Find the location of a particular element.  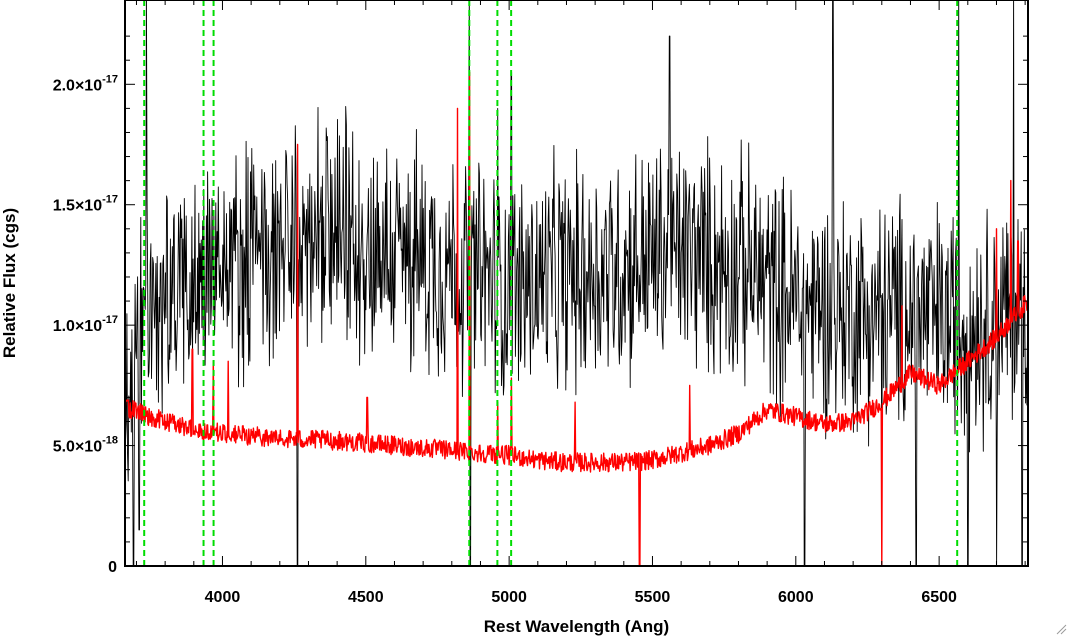

y-tick-label-1e-17: 1.0×10⁻¹⁷ is located at coordinates (85, 324).